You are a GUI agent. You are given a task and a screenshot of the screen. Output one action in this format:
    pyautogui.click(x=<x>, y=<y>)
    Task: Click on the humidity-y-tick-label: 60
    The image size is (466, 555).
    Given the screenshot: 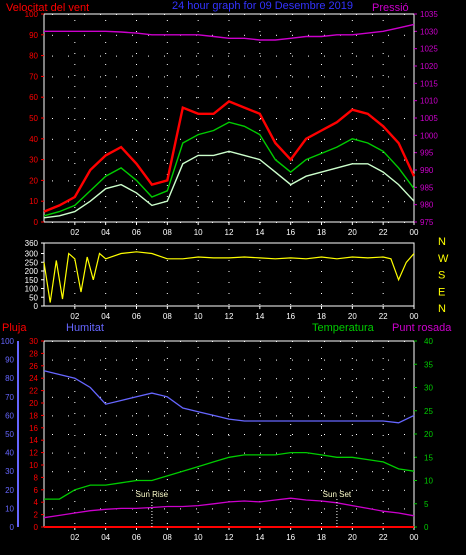 What is the action you would take?
    pyautogui.click(x=9, y=415)
    